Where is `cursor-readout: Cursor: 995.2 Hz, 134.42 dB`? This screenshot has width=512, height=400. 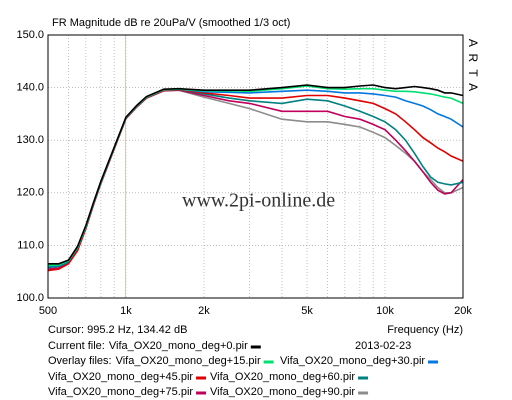
cursor-readout: Cursor: 995.2 Hz, 134.42 dB is located at coordinates (117, 330).